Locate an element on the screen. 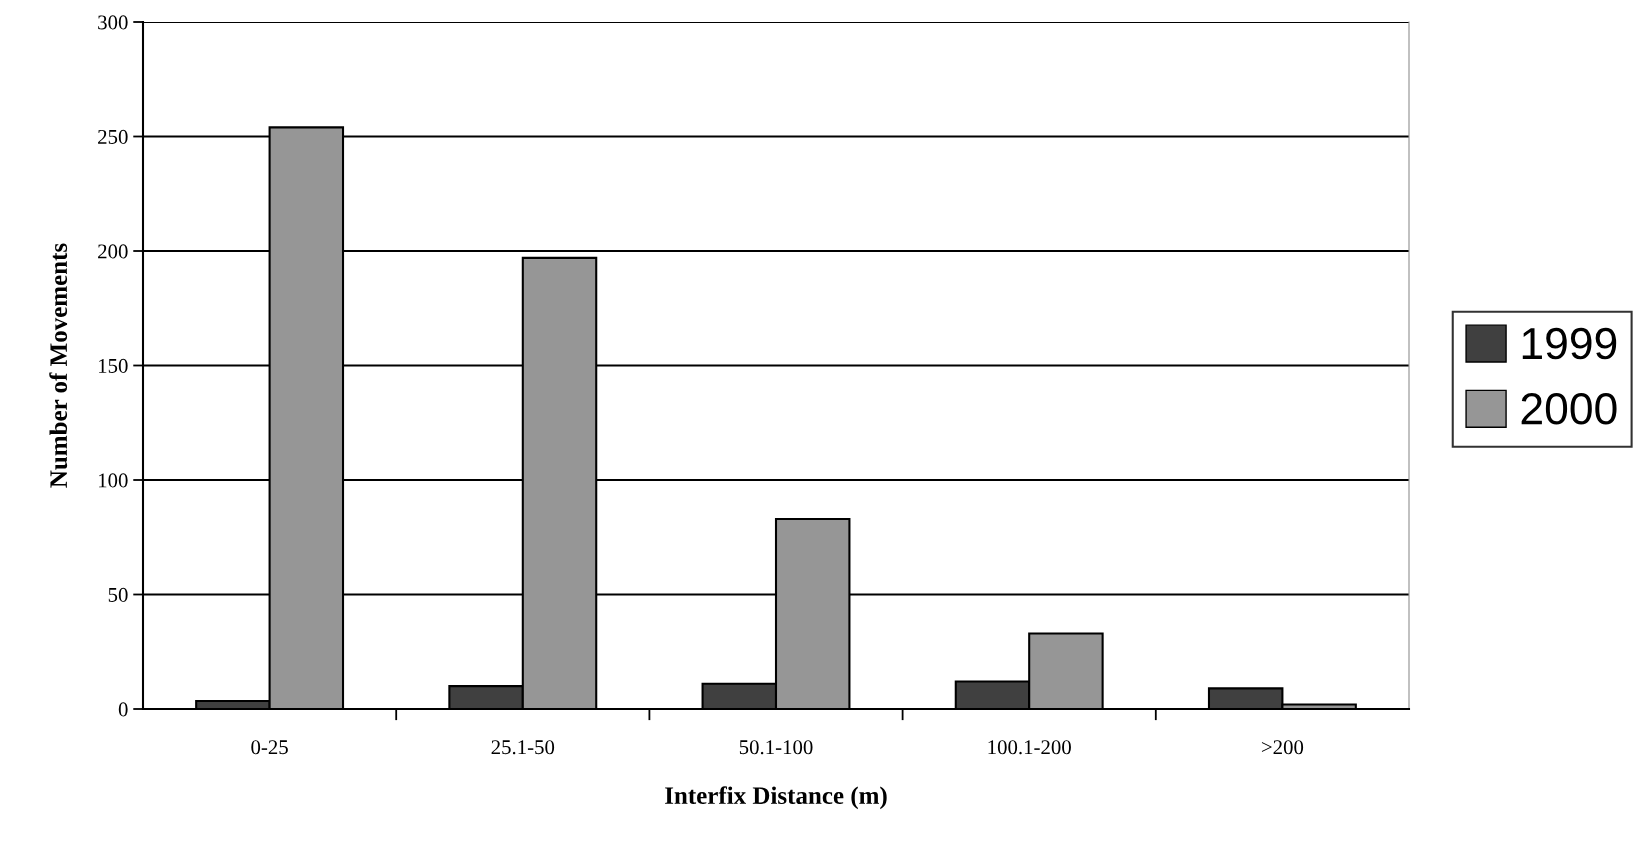 The height and width of the screenshot is (846, 1650). y-tick-label: 50 is located at coordinates (118, 594).